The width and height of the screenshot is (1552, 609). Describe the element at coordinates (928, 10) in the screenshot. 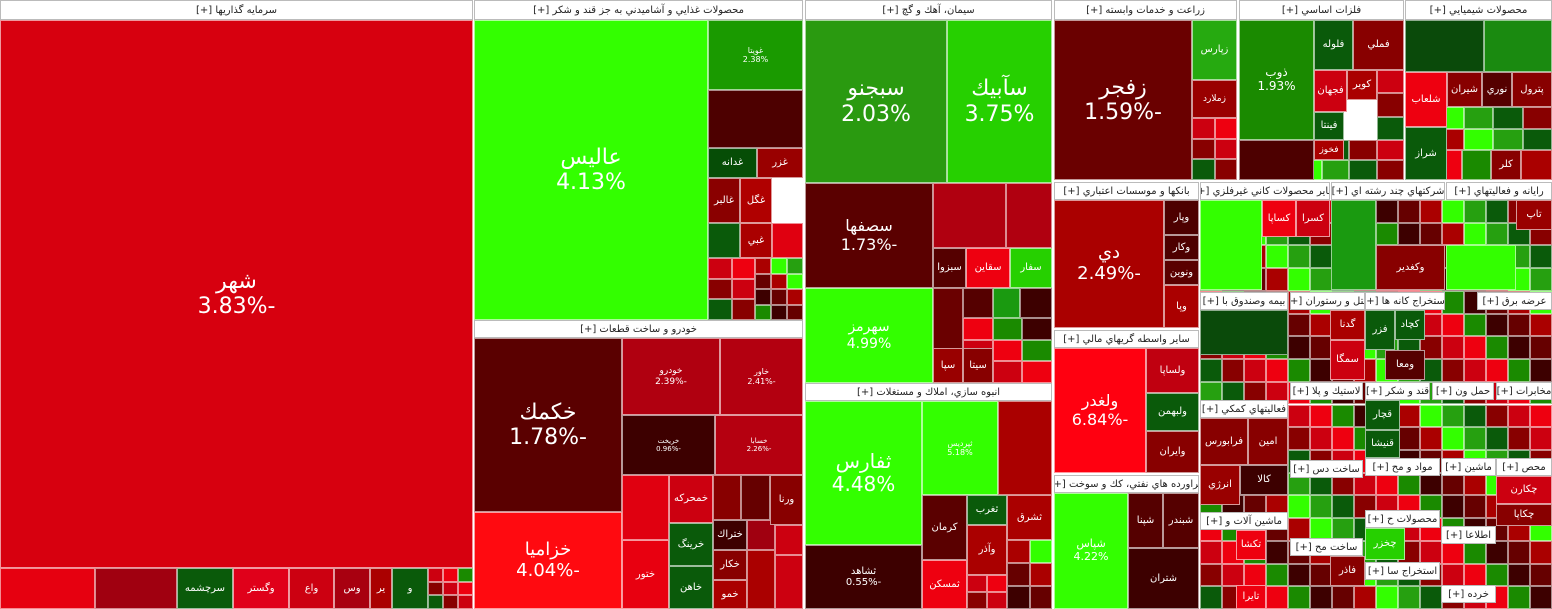

I see `sector-header: سيمان، آهك و گچ [+]` at that location.